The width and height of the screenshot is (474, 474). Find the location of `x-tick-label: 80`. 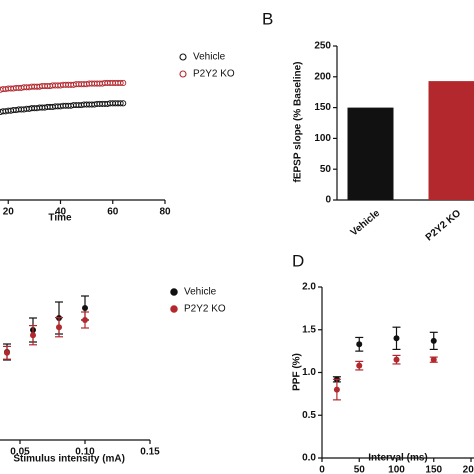

x-tick-label: 80 is located at coordinates (165, 212).